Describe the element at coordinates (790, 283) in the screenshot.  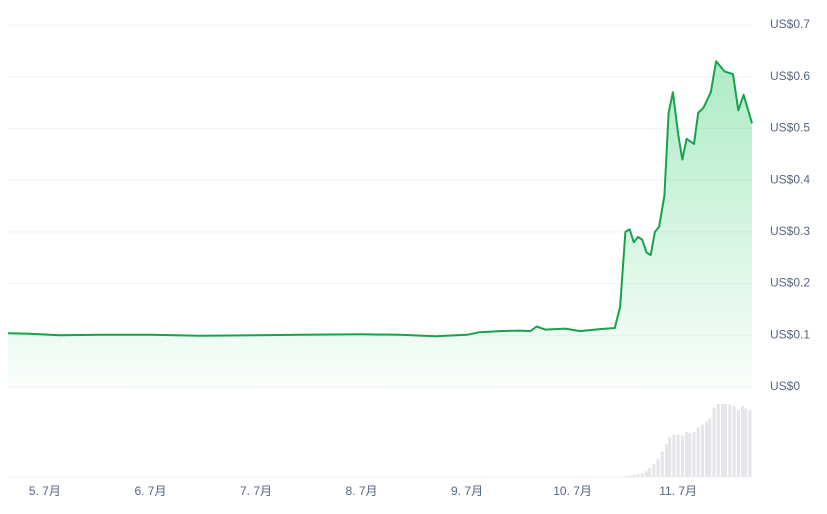
I see `y-tick-label: US$0.2` at that location.